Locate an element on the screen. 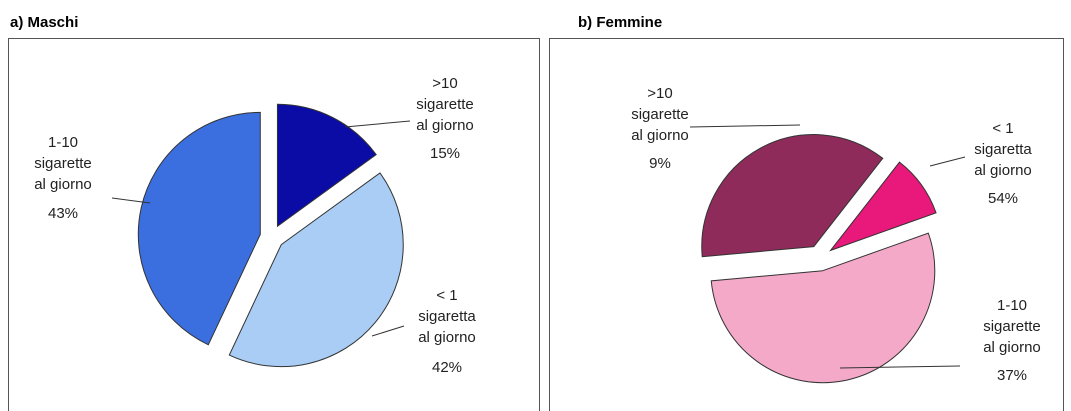 The width and height of the screenshot is (1071, 411). chart-title: b) Femmine is located at coordinates (620, 22).